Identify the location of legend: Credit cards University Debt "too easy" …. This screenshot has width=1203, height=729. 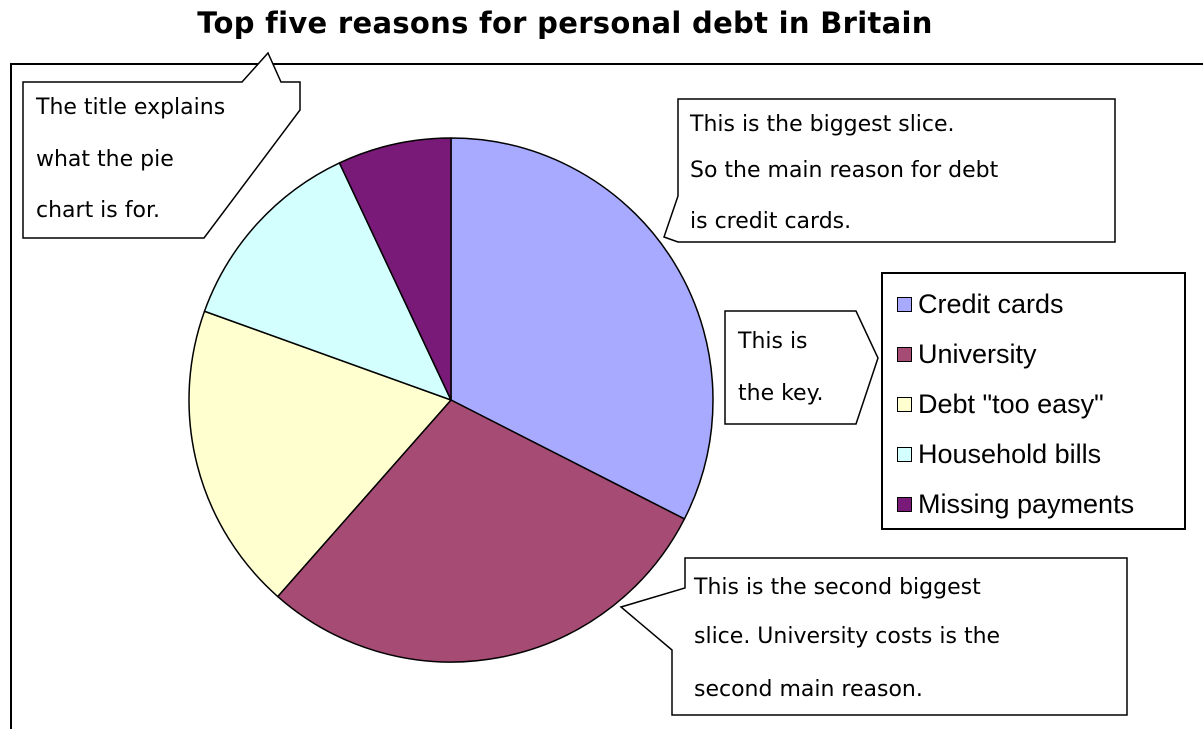
(1033, 401).